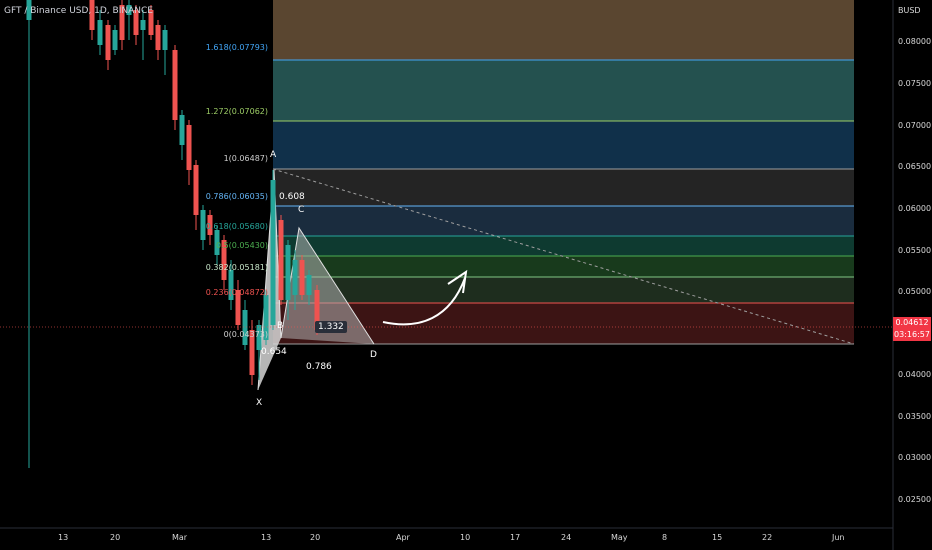 This screenshot has height=550, width=932. Describe the element at coordinates (245, 158) in the screenshot. I see `fib-level-label: 1(0.06487)` at that location.